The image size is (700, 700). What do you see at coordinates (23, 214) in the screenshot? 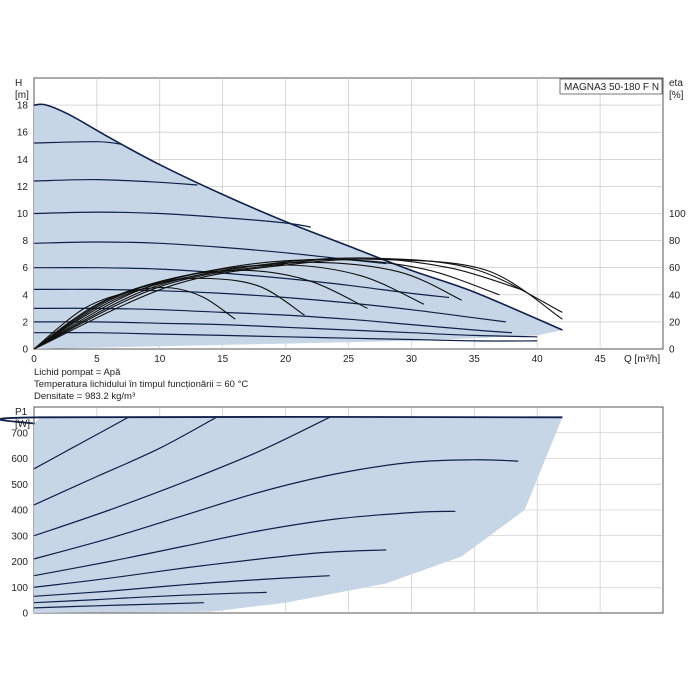
I see `head-tick-label: 10` at bounding box center [23, 214].